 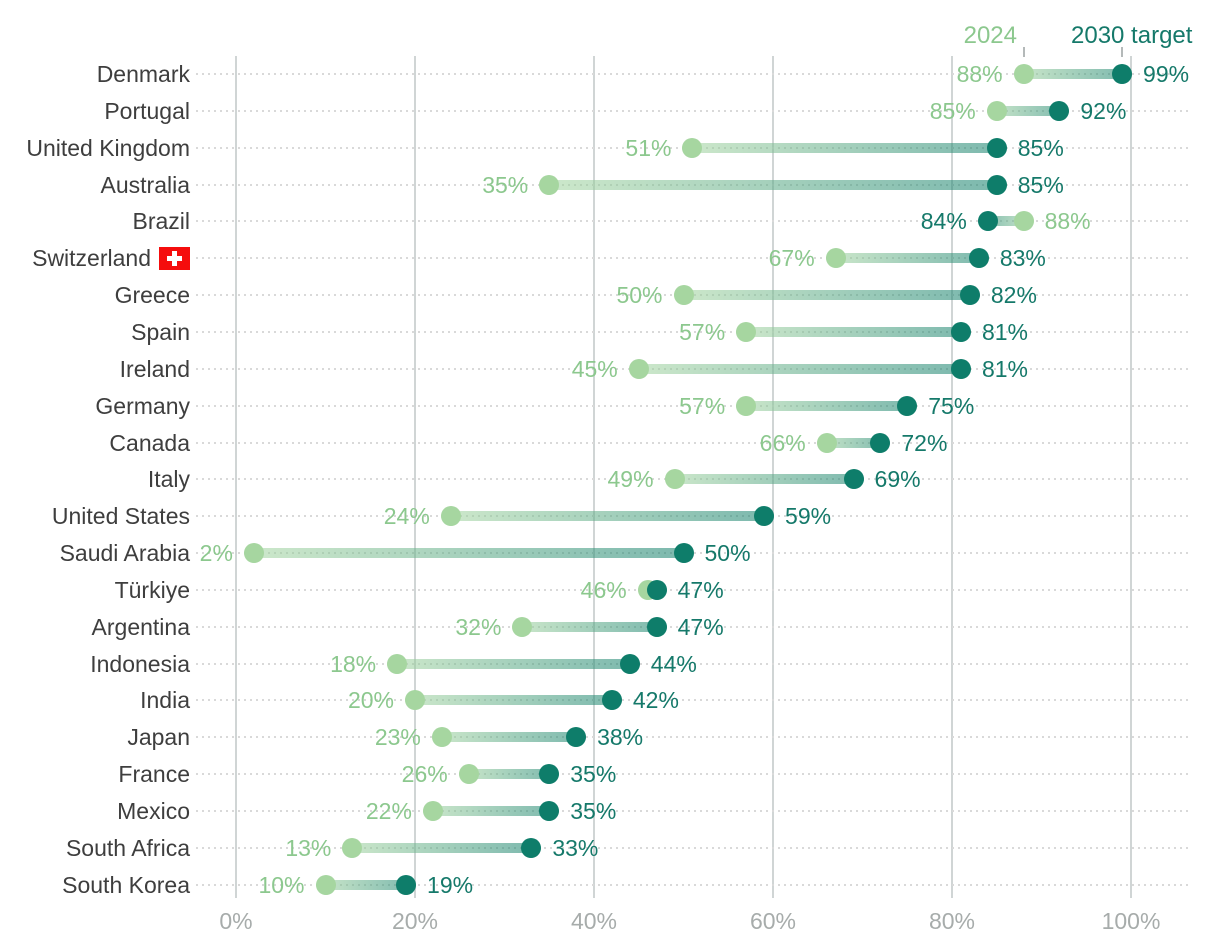 I want to click on value-label-target: 38%, so click(x=620, y=737).